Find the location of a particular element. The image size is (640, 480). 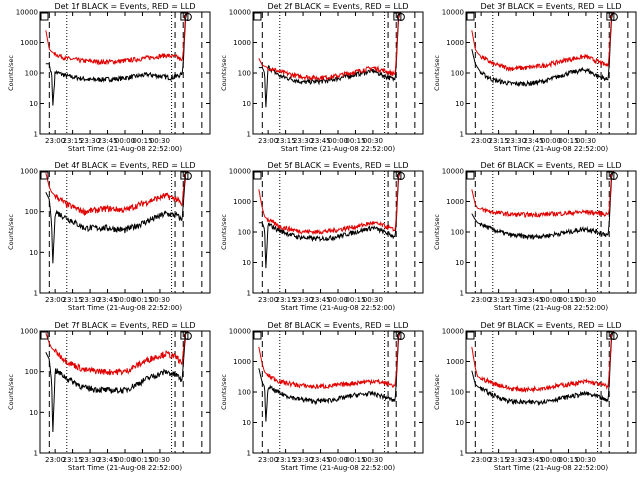

panel-title: Det 3f BLACK = Events, RED = LLD is located at coordinates (550, 6).